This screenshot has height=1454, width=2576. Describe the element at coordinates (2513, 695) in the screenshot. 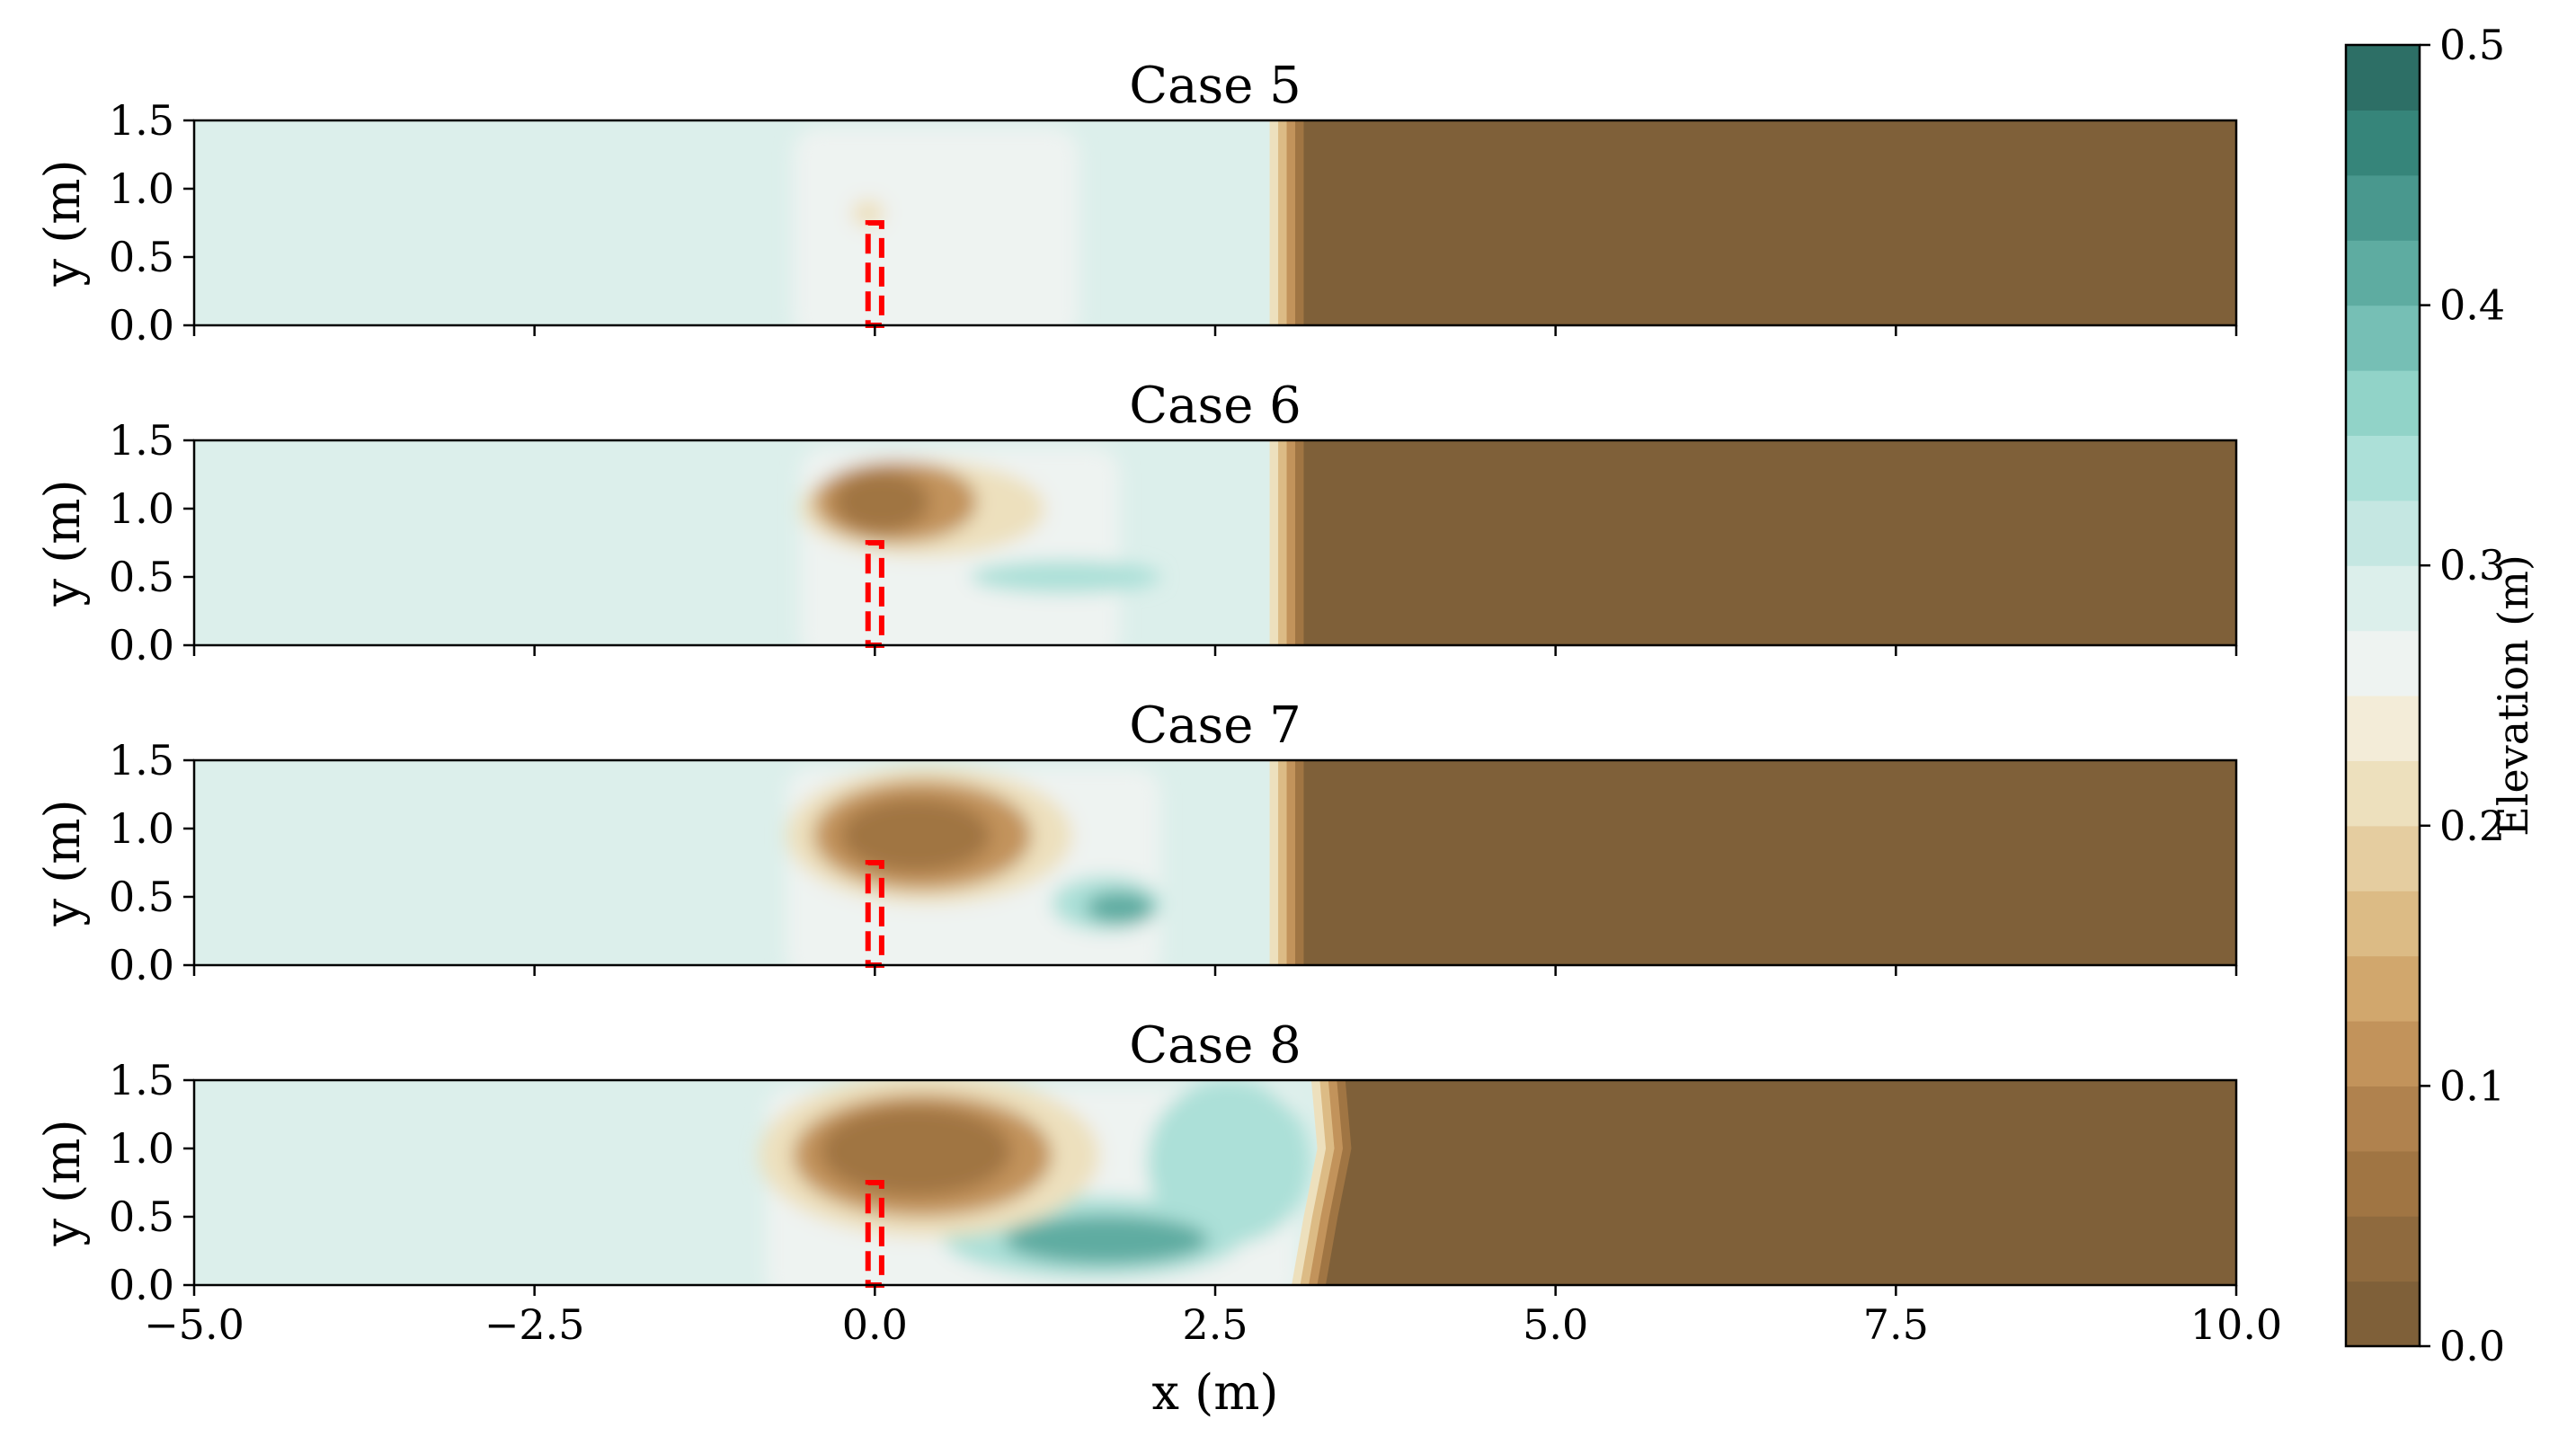

I see `colorbar-label: Elevation (m)` at that location.